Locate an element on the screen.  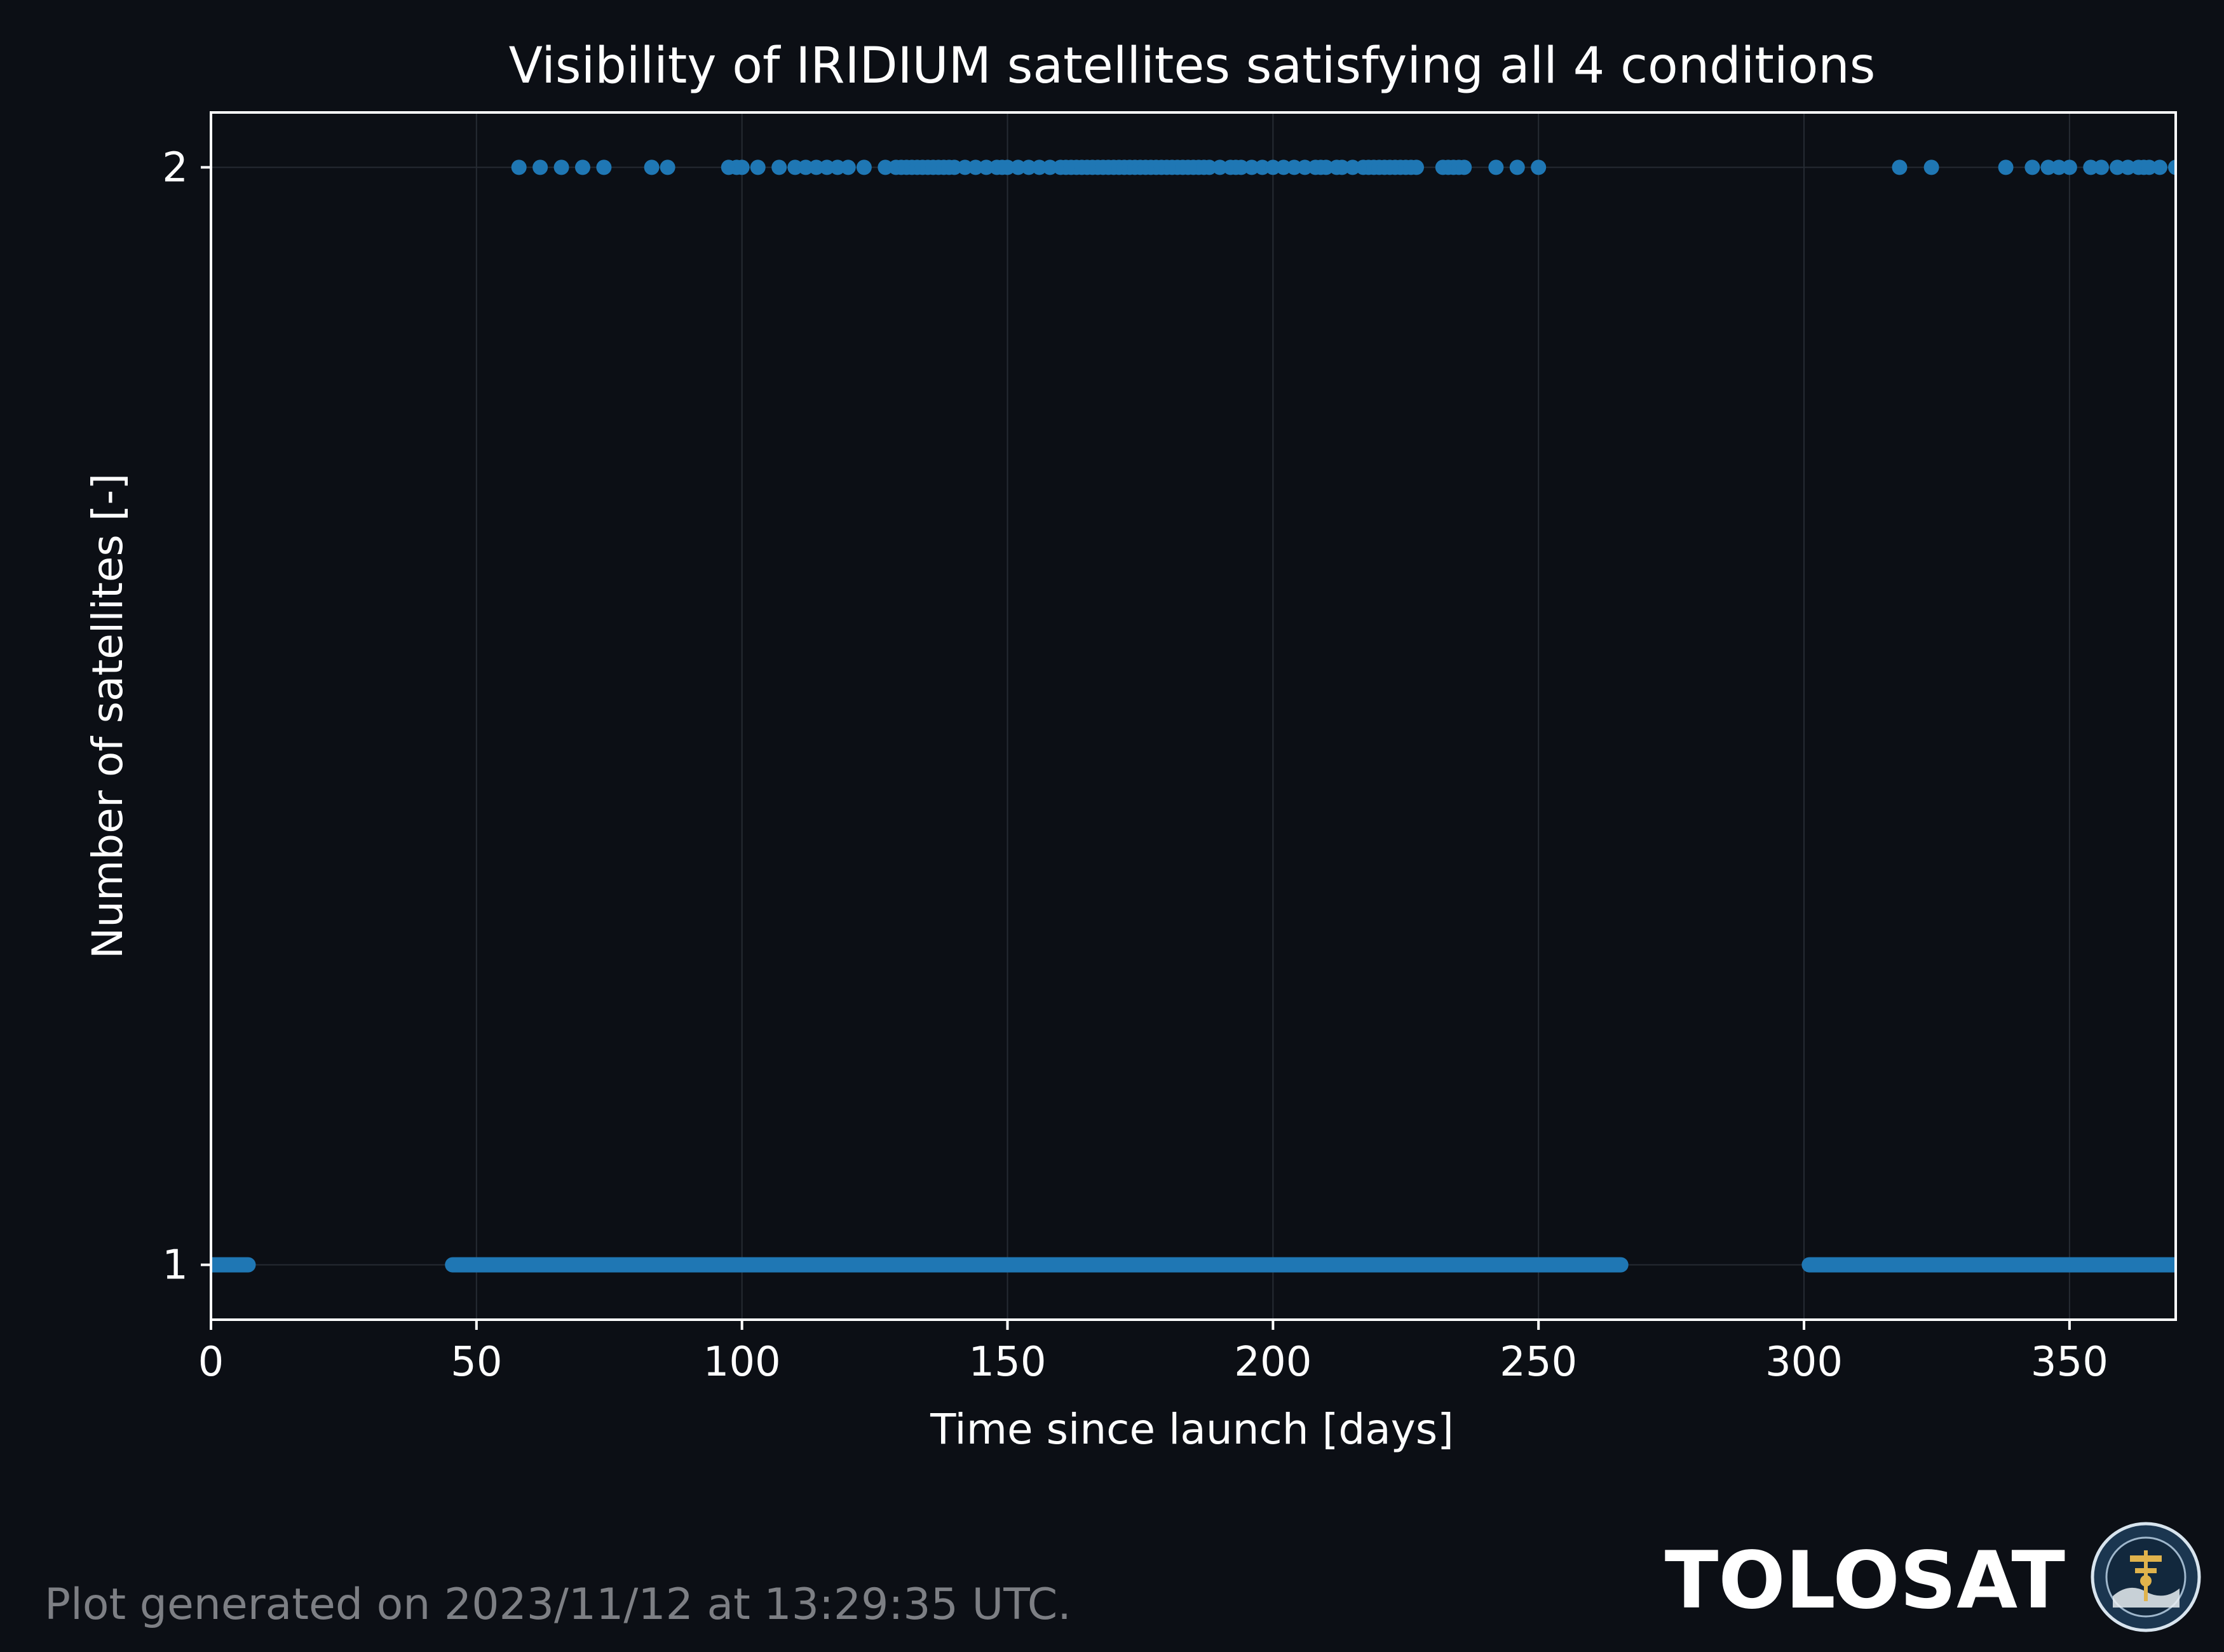
y-tick-label: 1 is located at coordinates (175, 1266).